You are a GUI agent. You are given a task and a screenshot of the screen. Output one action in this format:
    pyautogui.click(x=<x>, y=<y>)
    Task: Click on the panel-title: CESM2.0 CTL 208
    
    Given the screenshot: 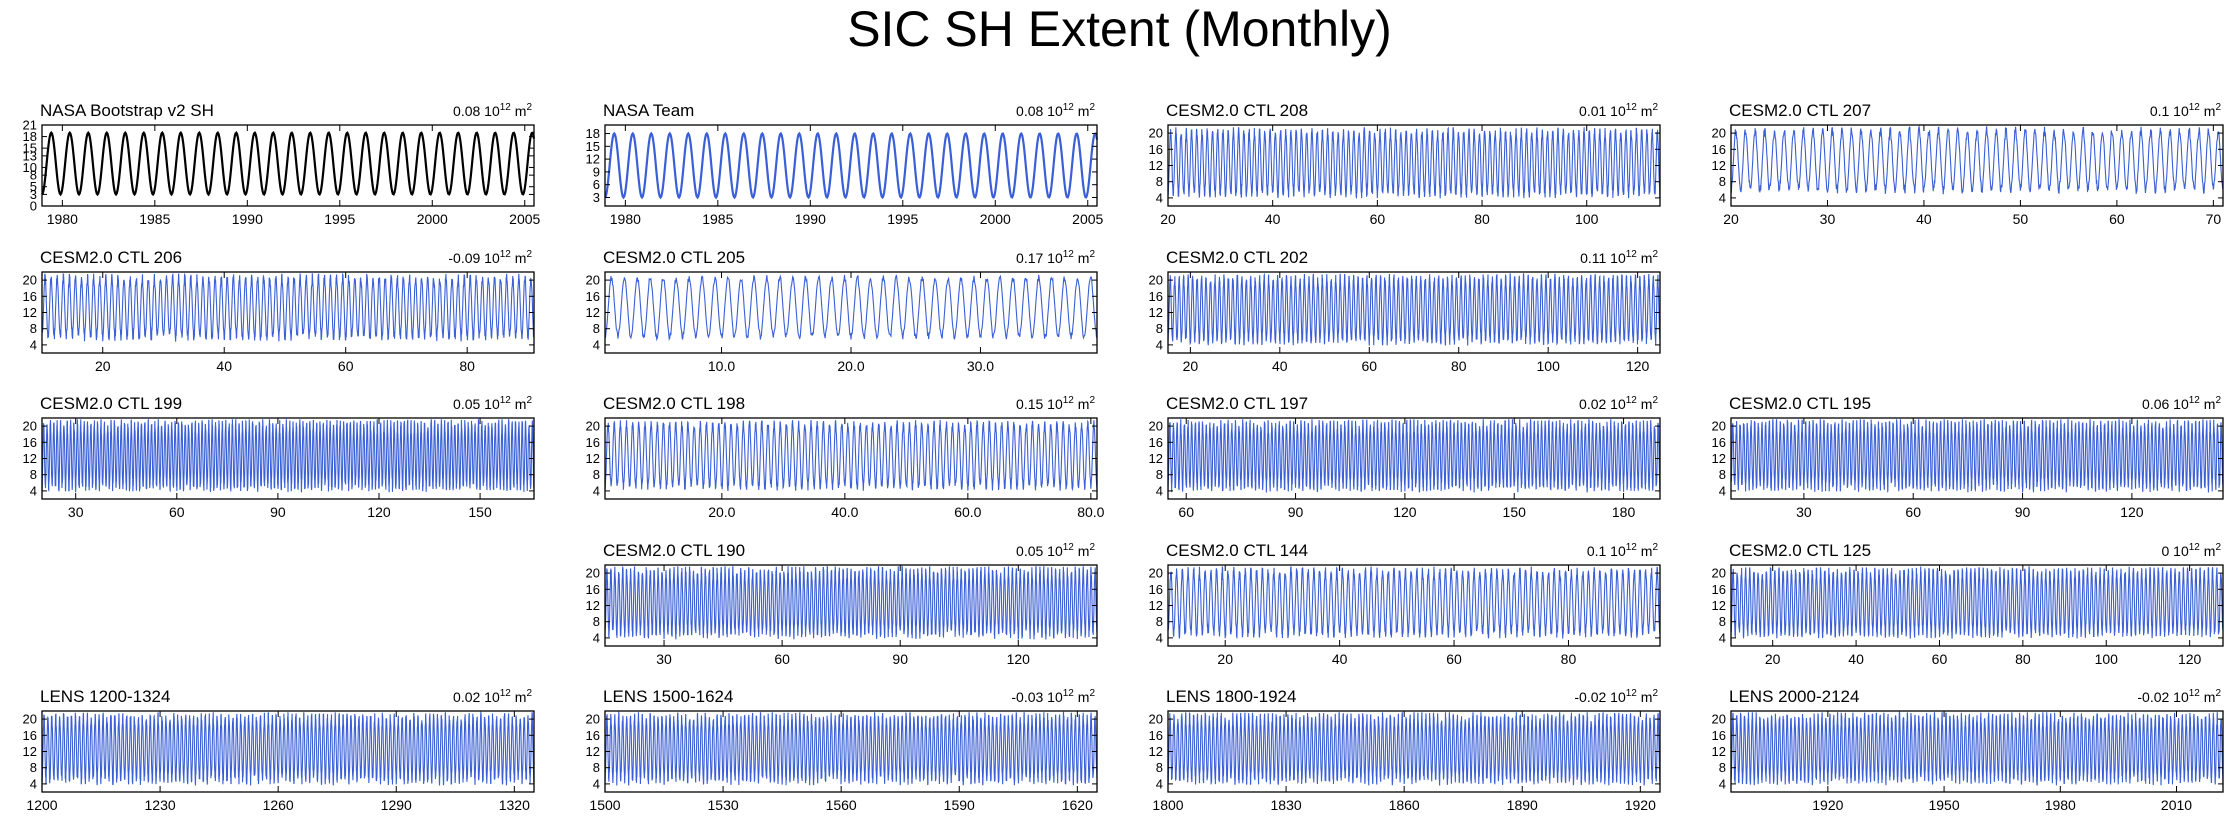 What is the action you would take?
    pyautogui.click(x=1237, y=110)
    